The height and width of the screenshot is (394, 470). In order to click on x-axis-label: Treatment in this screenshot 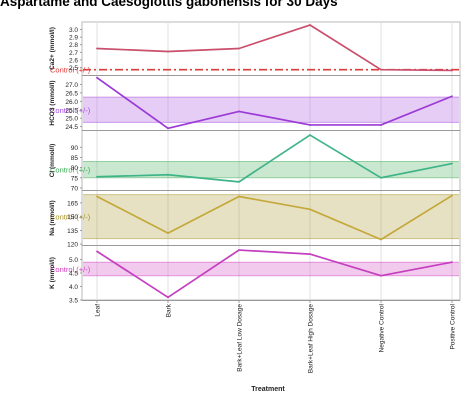, I will do `click(268, 389)`.